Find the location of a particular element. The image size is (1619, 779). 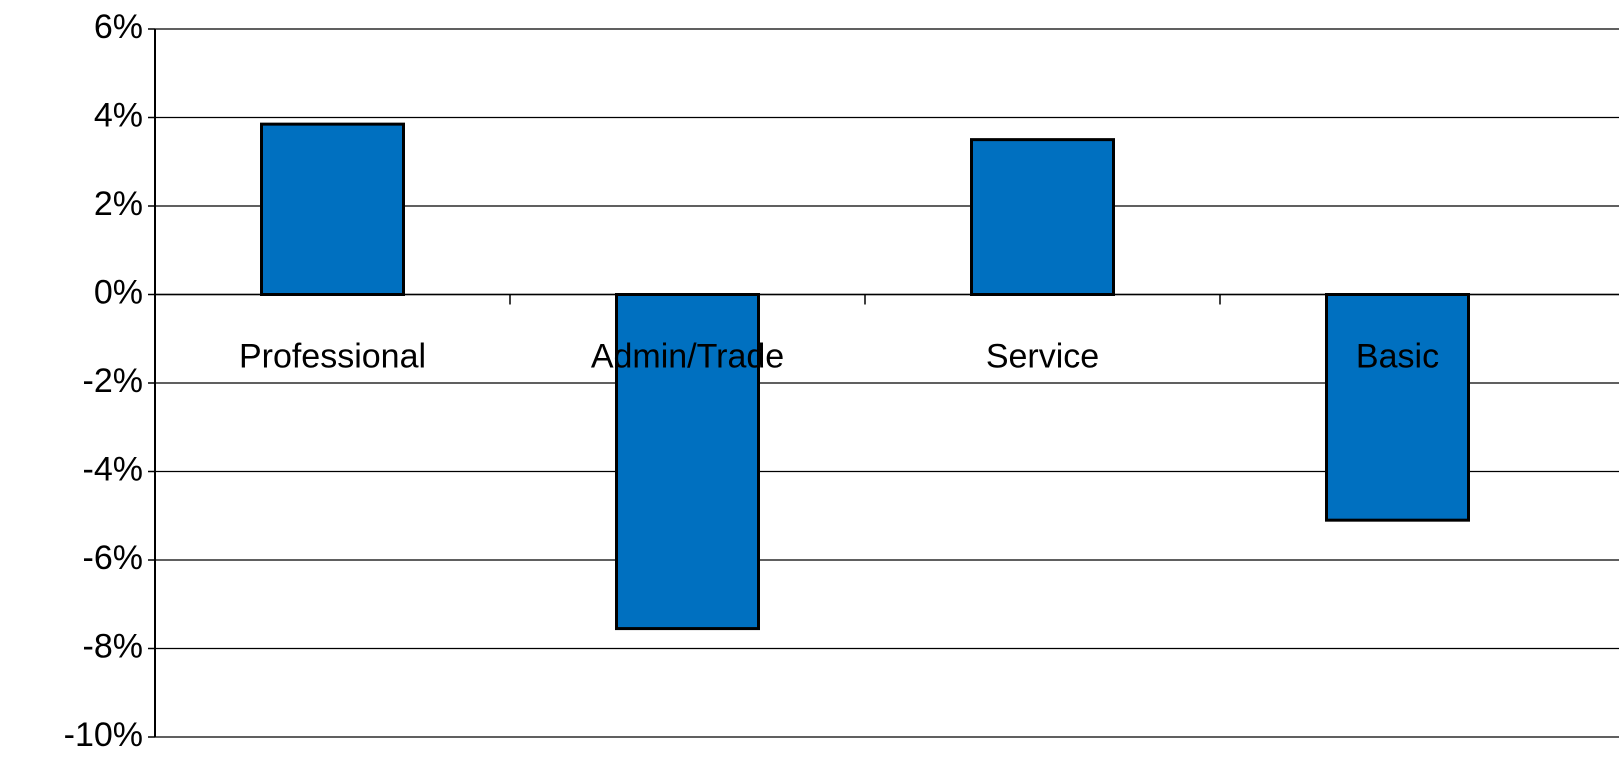

y-tick-label: 6% is located at coordinates (118, 27).